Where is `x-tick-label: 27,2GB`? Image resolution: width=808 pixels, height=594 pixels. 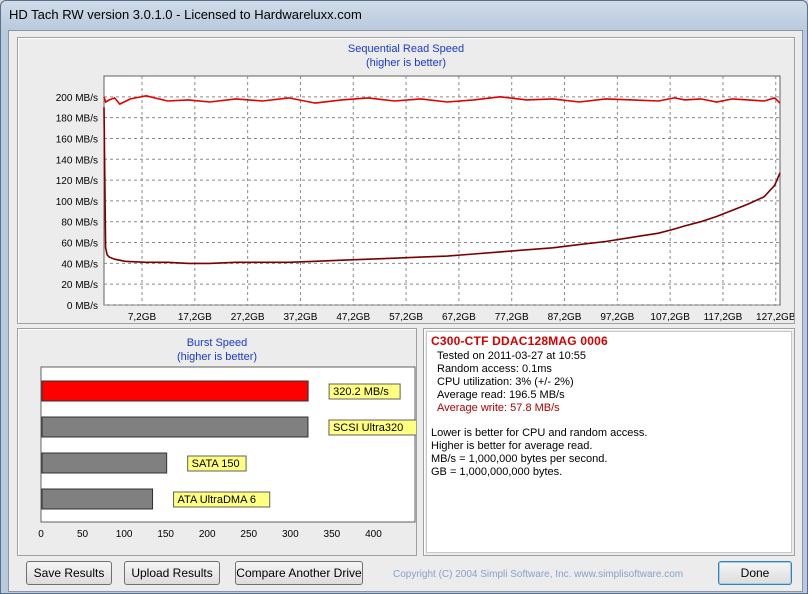
x-tick-label: 27,2GB is located at coordinates (248, 317).